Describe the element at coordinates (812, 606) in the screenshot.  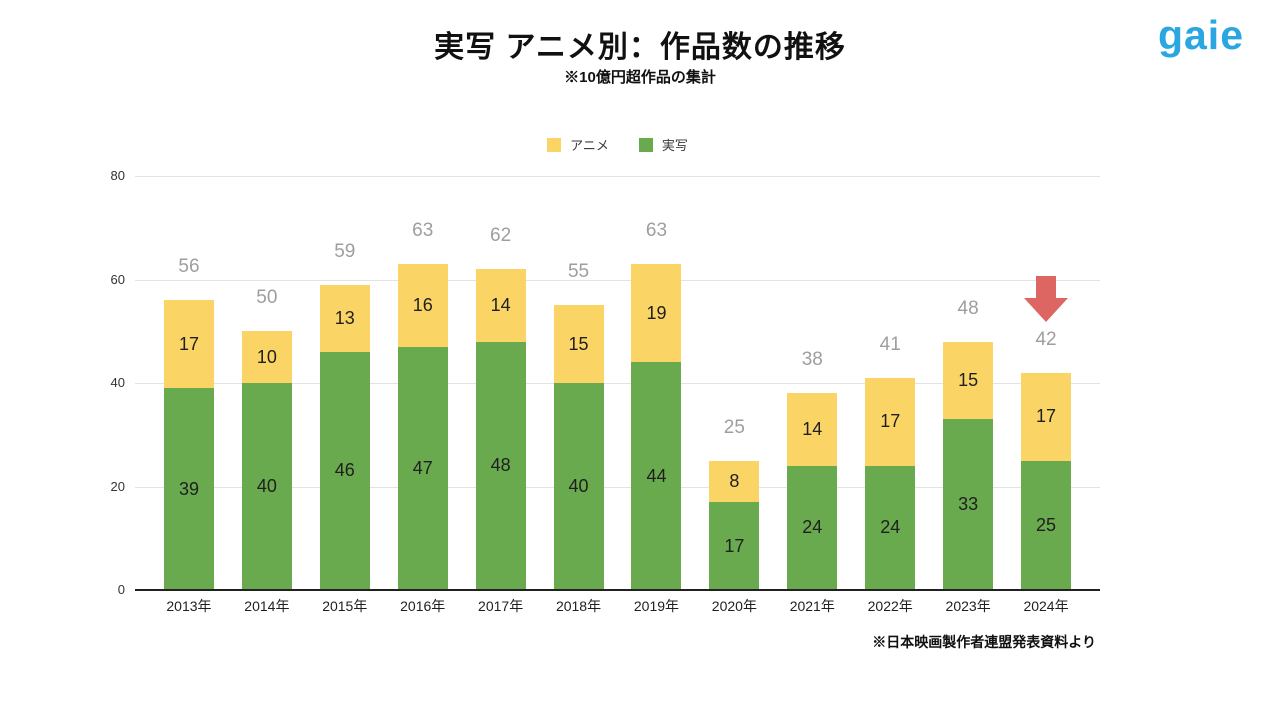
I see `x-tick-label: 2021年` at that location.